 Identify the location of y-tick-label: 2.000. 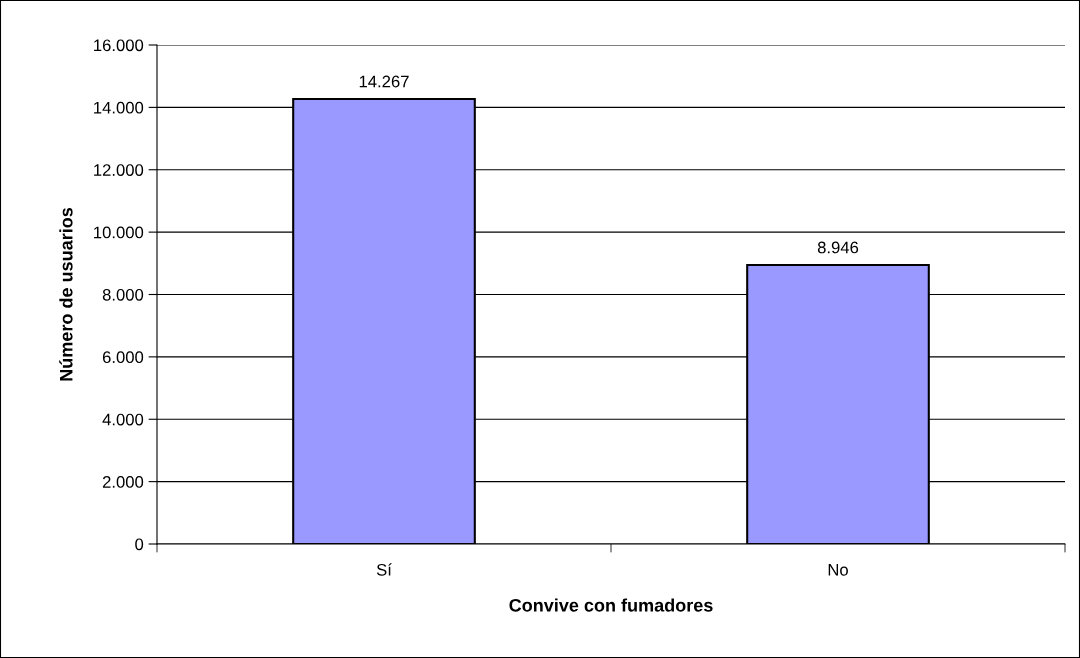
(123, 482).